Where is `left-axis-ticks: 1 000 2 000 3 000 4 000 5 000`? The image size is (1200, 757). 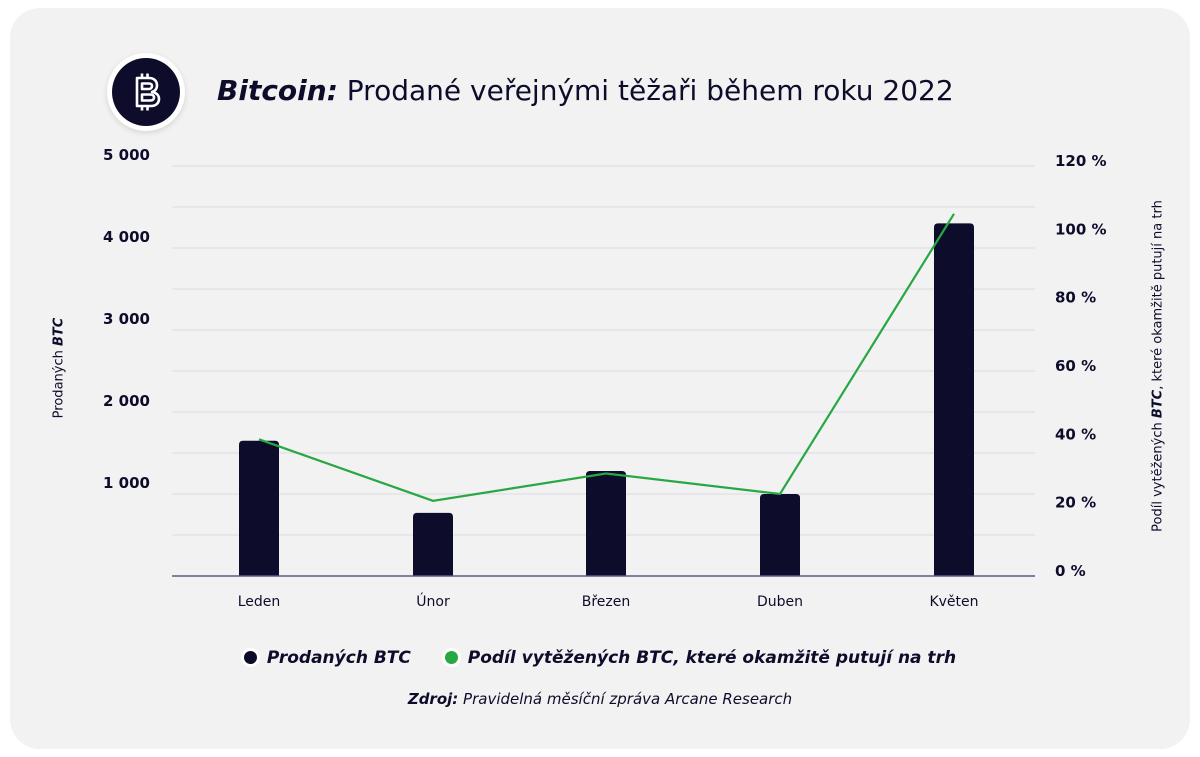
left-axis-ticks: 1 000 2 000 3 000 4 000 5 000 is located at coordinates (126, 319).